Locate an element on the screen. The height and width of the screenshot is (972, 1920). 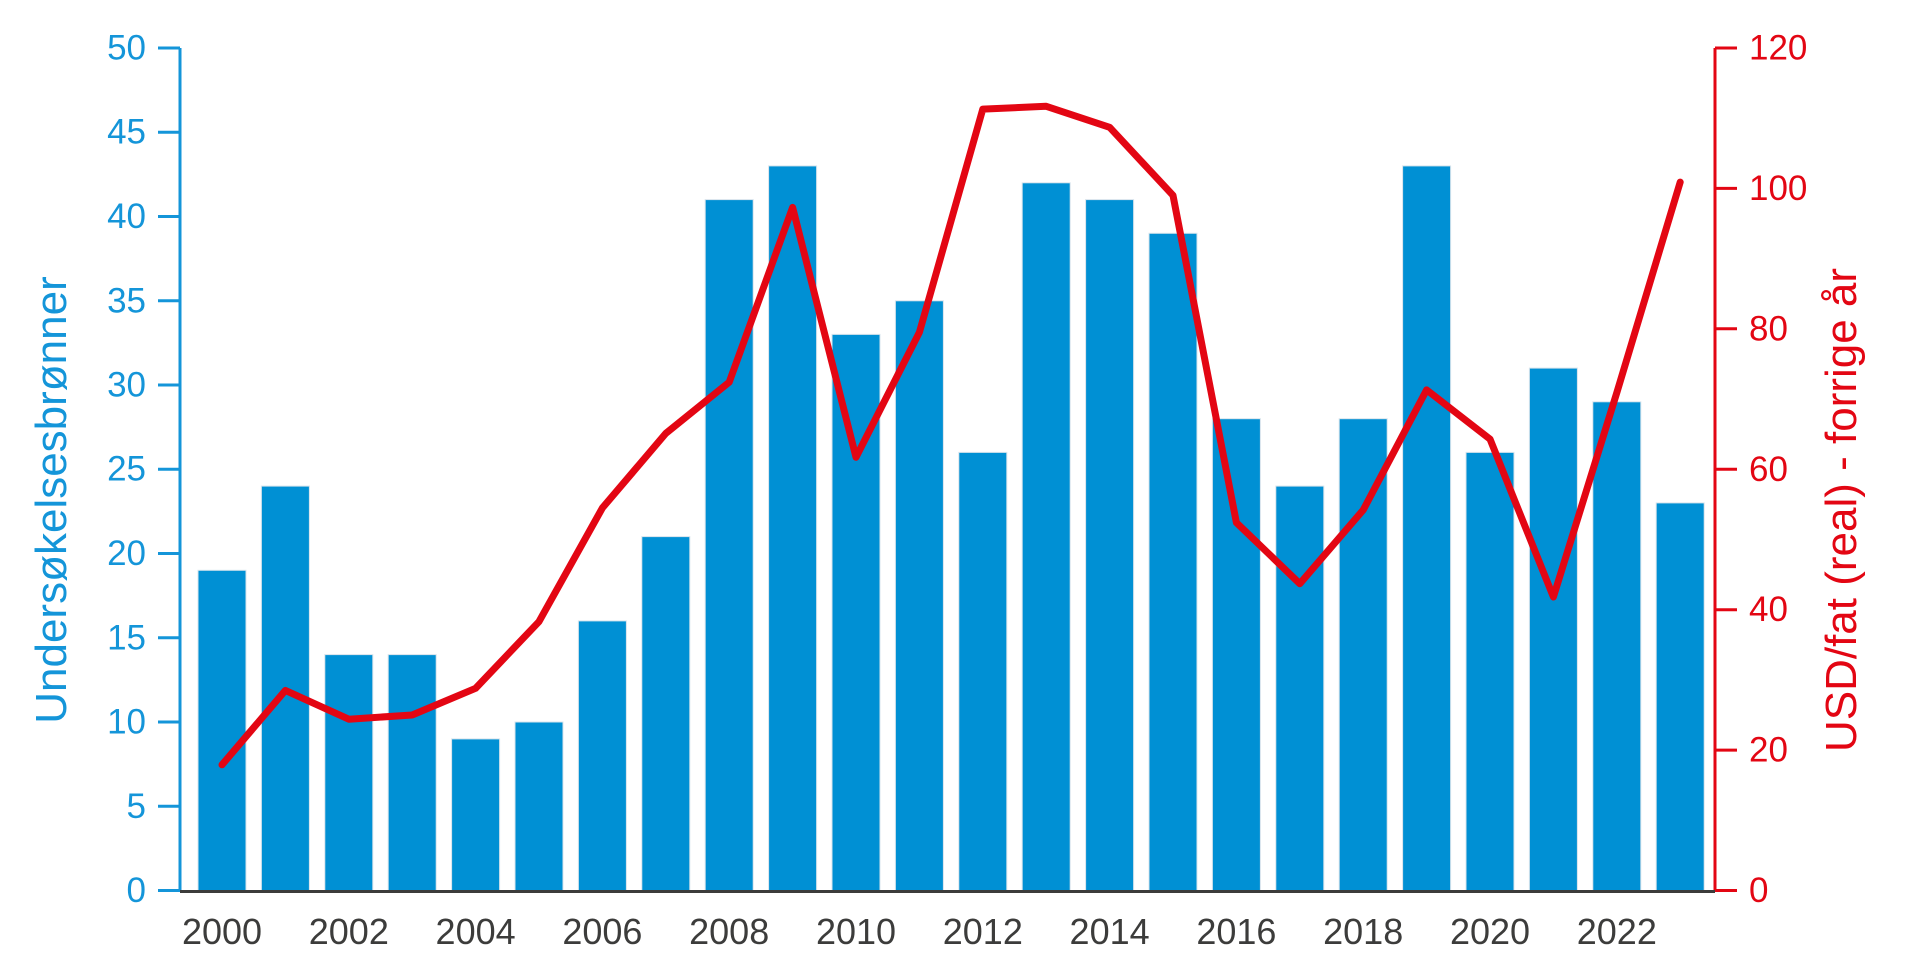
right-axis-tick-label-120: 120 is located at coordinates (1778, 48).